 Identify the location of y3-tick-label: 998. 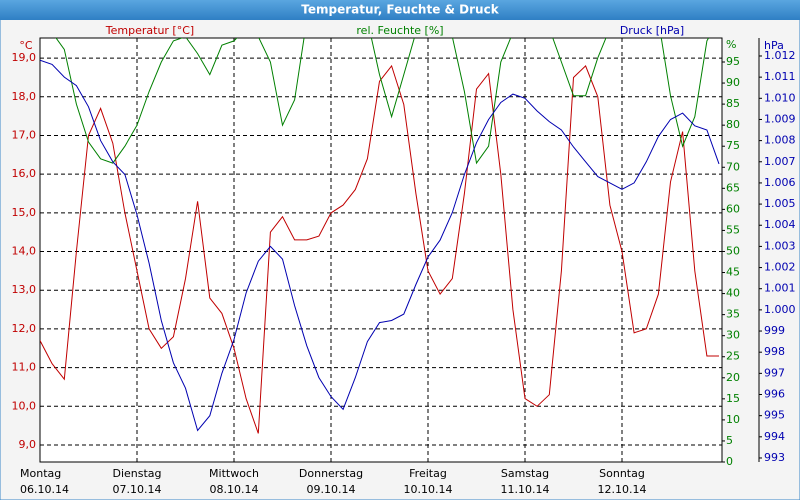
(774, 351).